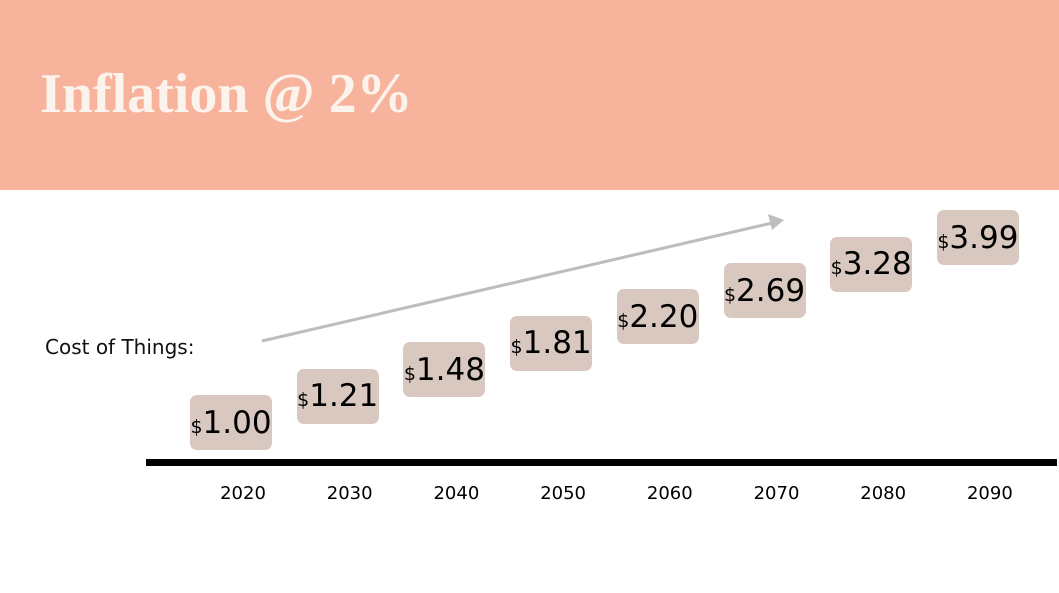 The image size is (1059, 593). I want to click on price-box: $3.28, so click(871, 264).